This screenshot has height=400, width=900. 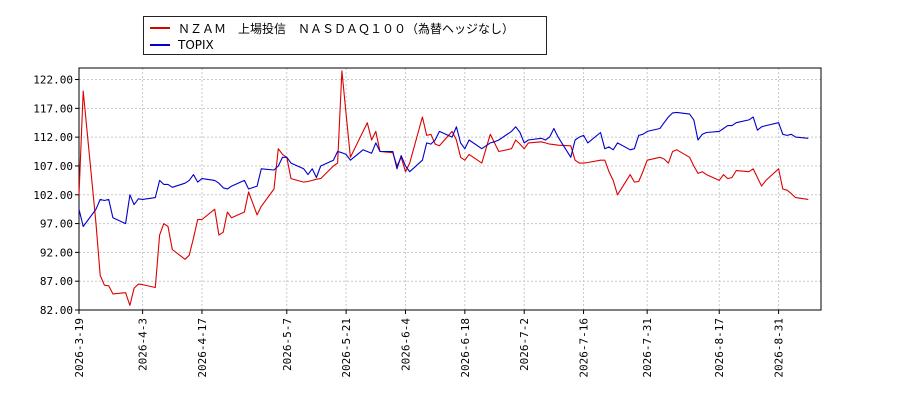 I want to click on x-tick-label: 2026-4-3, so click(x=143, y=344).